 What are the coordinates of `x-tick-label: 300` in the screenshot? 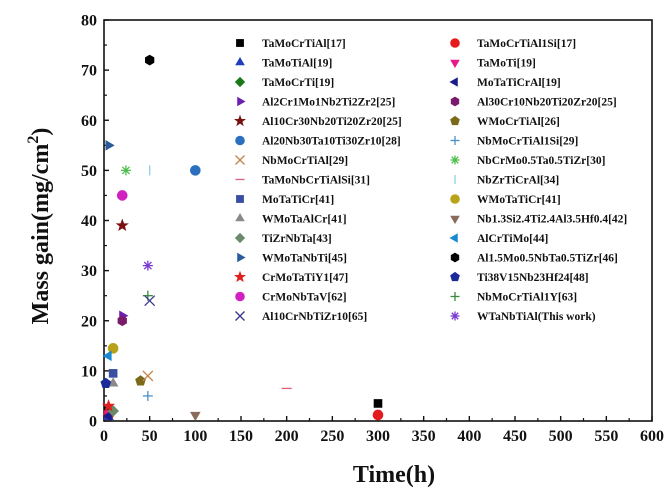 It's located at (378, 436).